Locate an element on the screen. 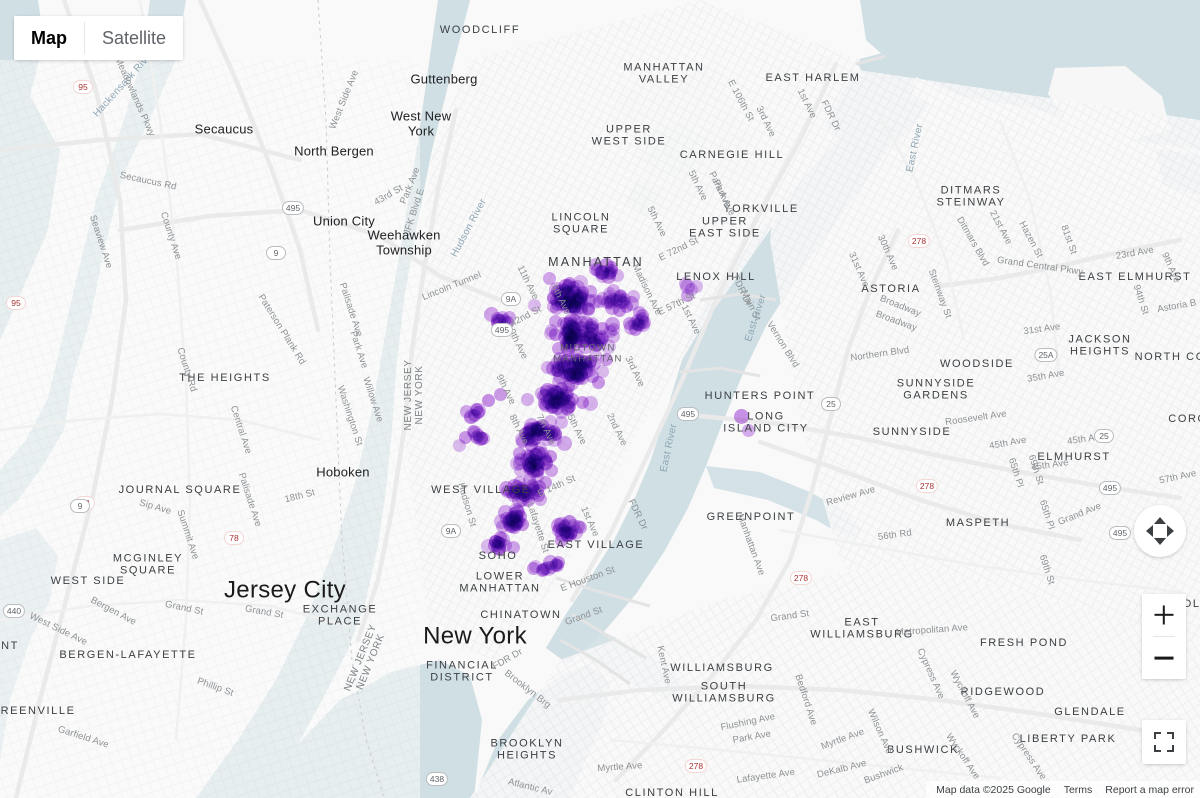 The image size is (1200, 798). zoom-in-button is located at coordinates (1164, 615).